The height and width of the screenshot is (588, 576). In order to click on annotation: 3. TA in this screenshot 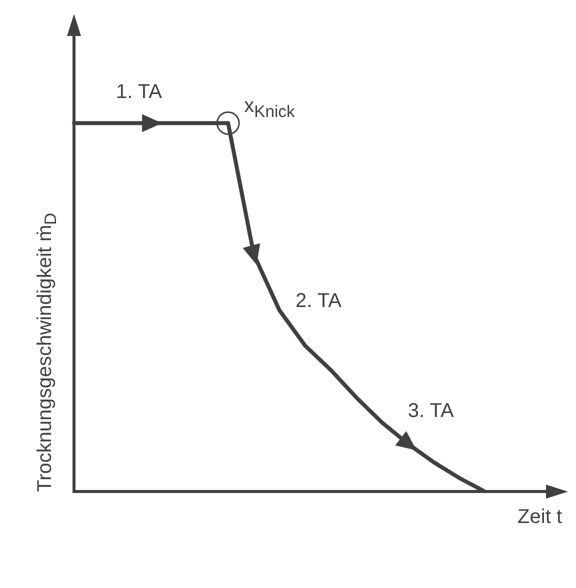, I will do `click(431, 411)`.